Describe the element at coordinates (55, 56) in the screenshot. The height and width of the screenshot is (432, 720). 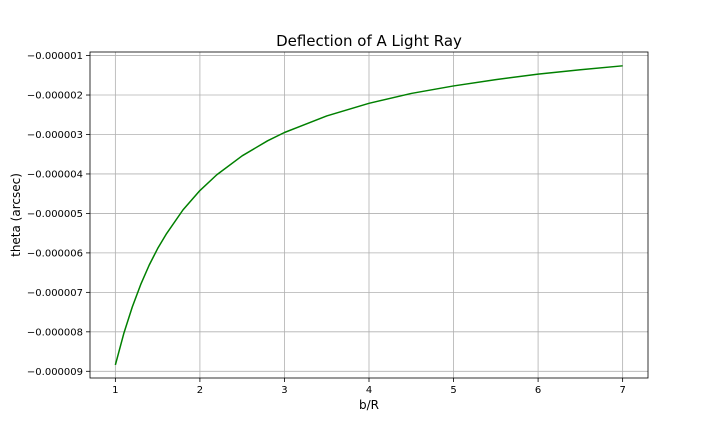
I see `y-tick-label: −0.000001` at that location.